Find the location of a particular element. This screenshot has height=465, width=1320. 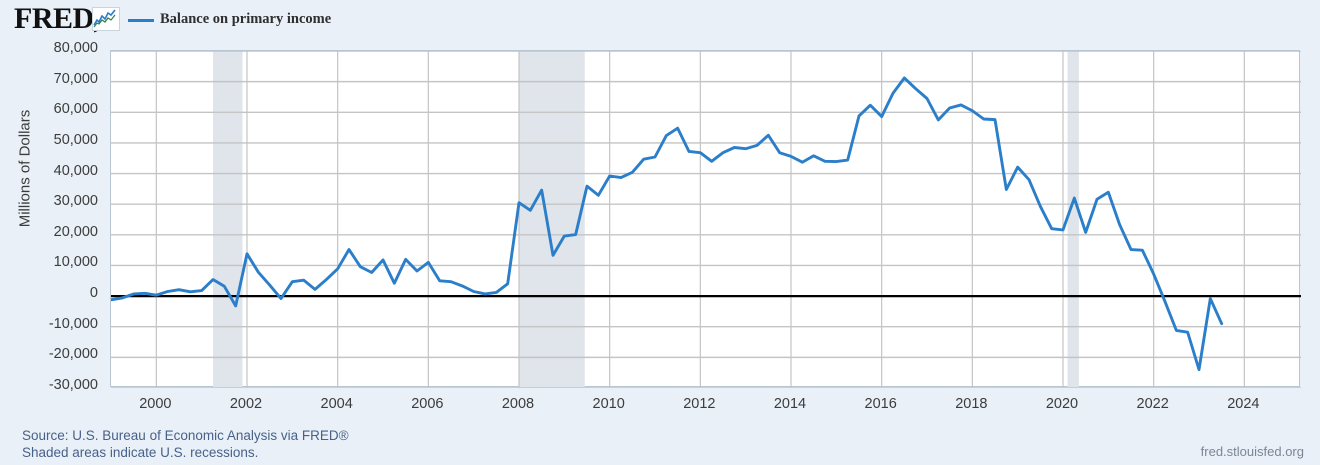

recession-note: Shaded areas indicate U.S. recessions. is located at coordinates (140, 452).